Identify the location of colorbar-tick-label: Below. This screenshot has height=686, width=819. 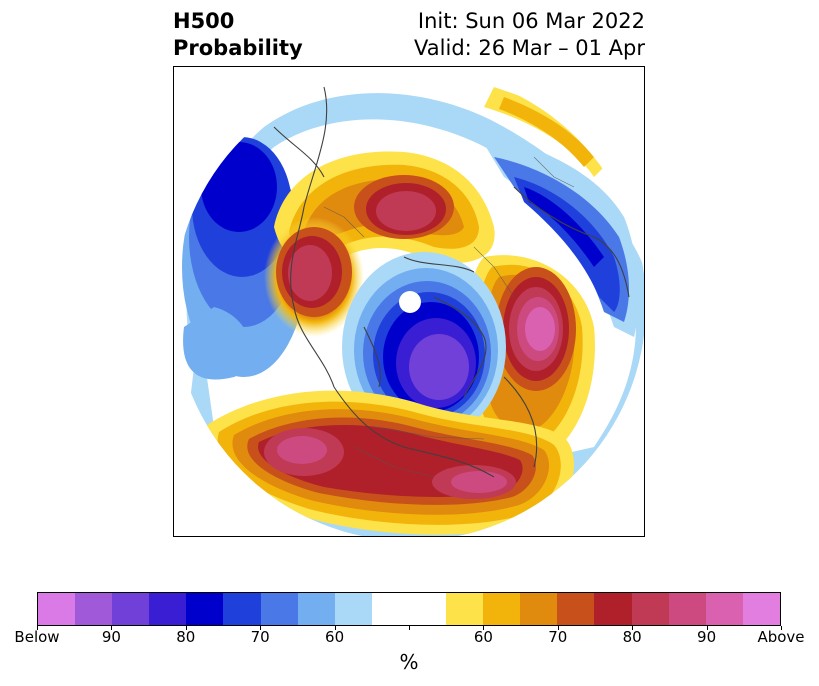
(37, 637).